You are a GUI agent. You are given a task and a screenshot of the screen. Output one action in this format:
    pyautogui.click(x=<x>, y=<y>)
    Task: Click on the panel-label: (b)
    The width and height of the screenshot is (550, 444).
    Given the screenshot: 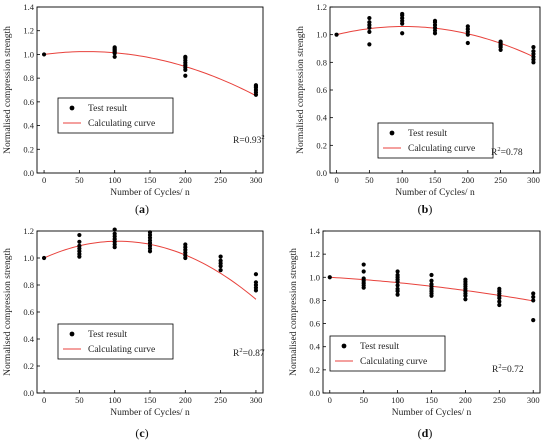 What is the action you would take?
    pyautogui.click(x=425, y=209)
    